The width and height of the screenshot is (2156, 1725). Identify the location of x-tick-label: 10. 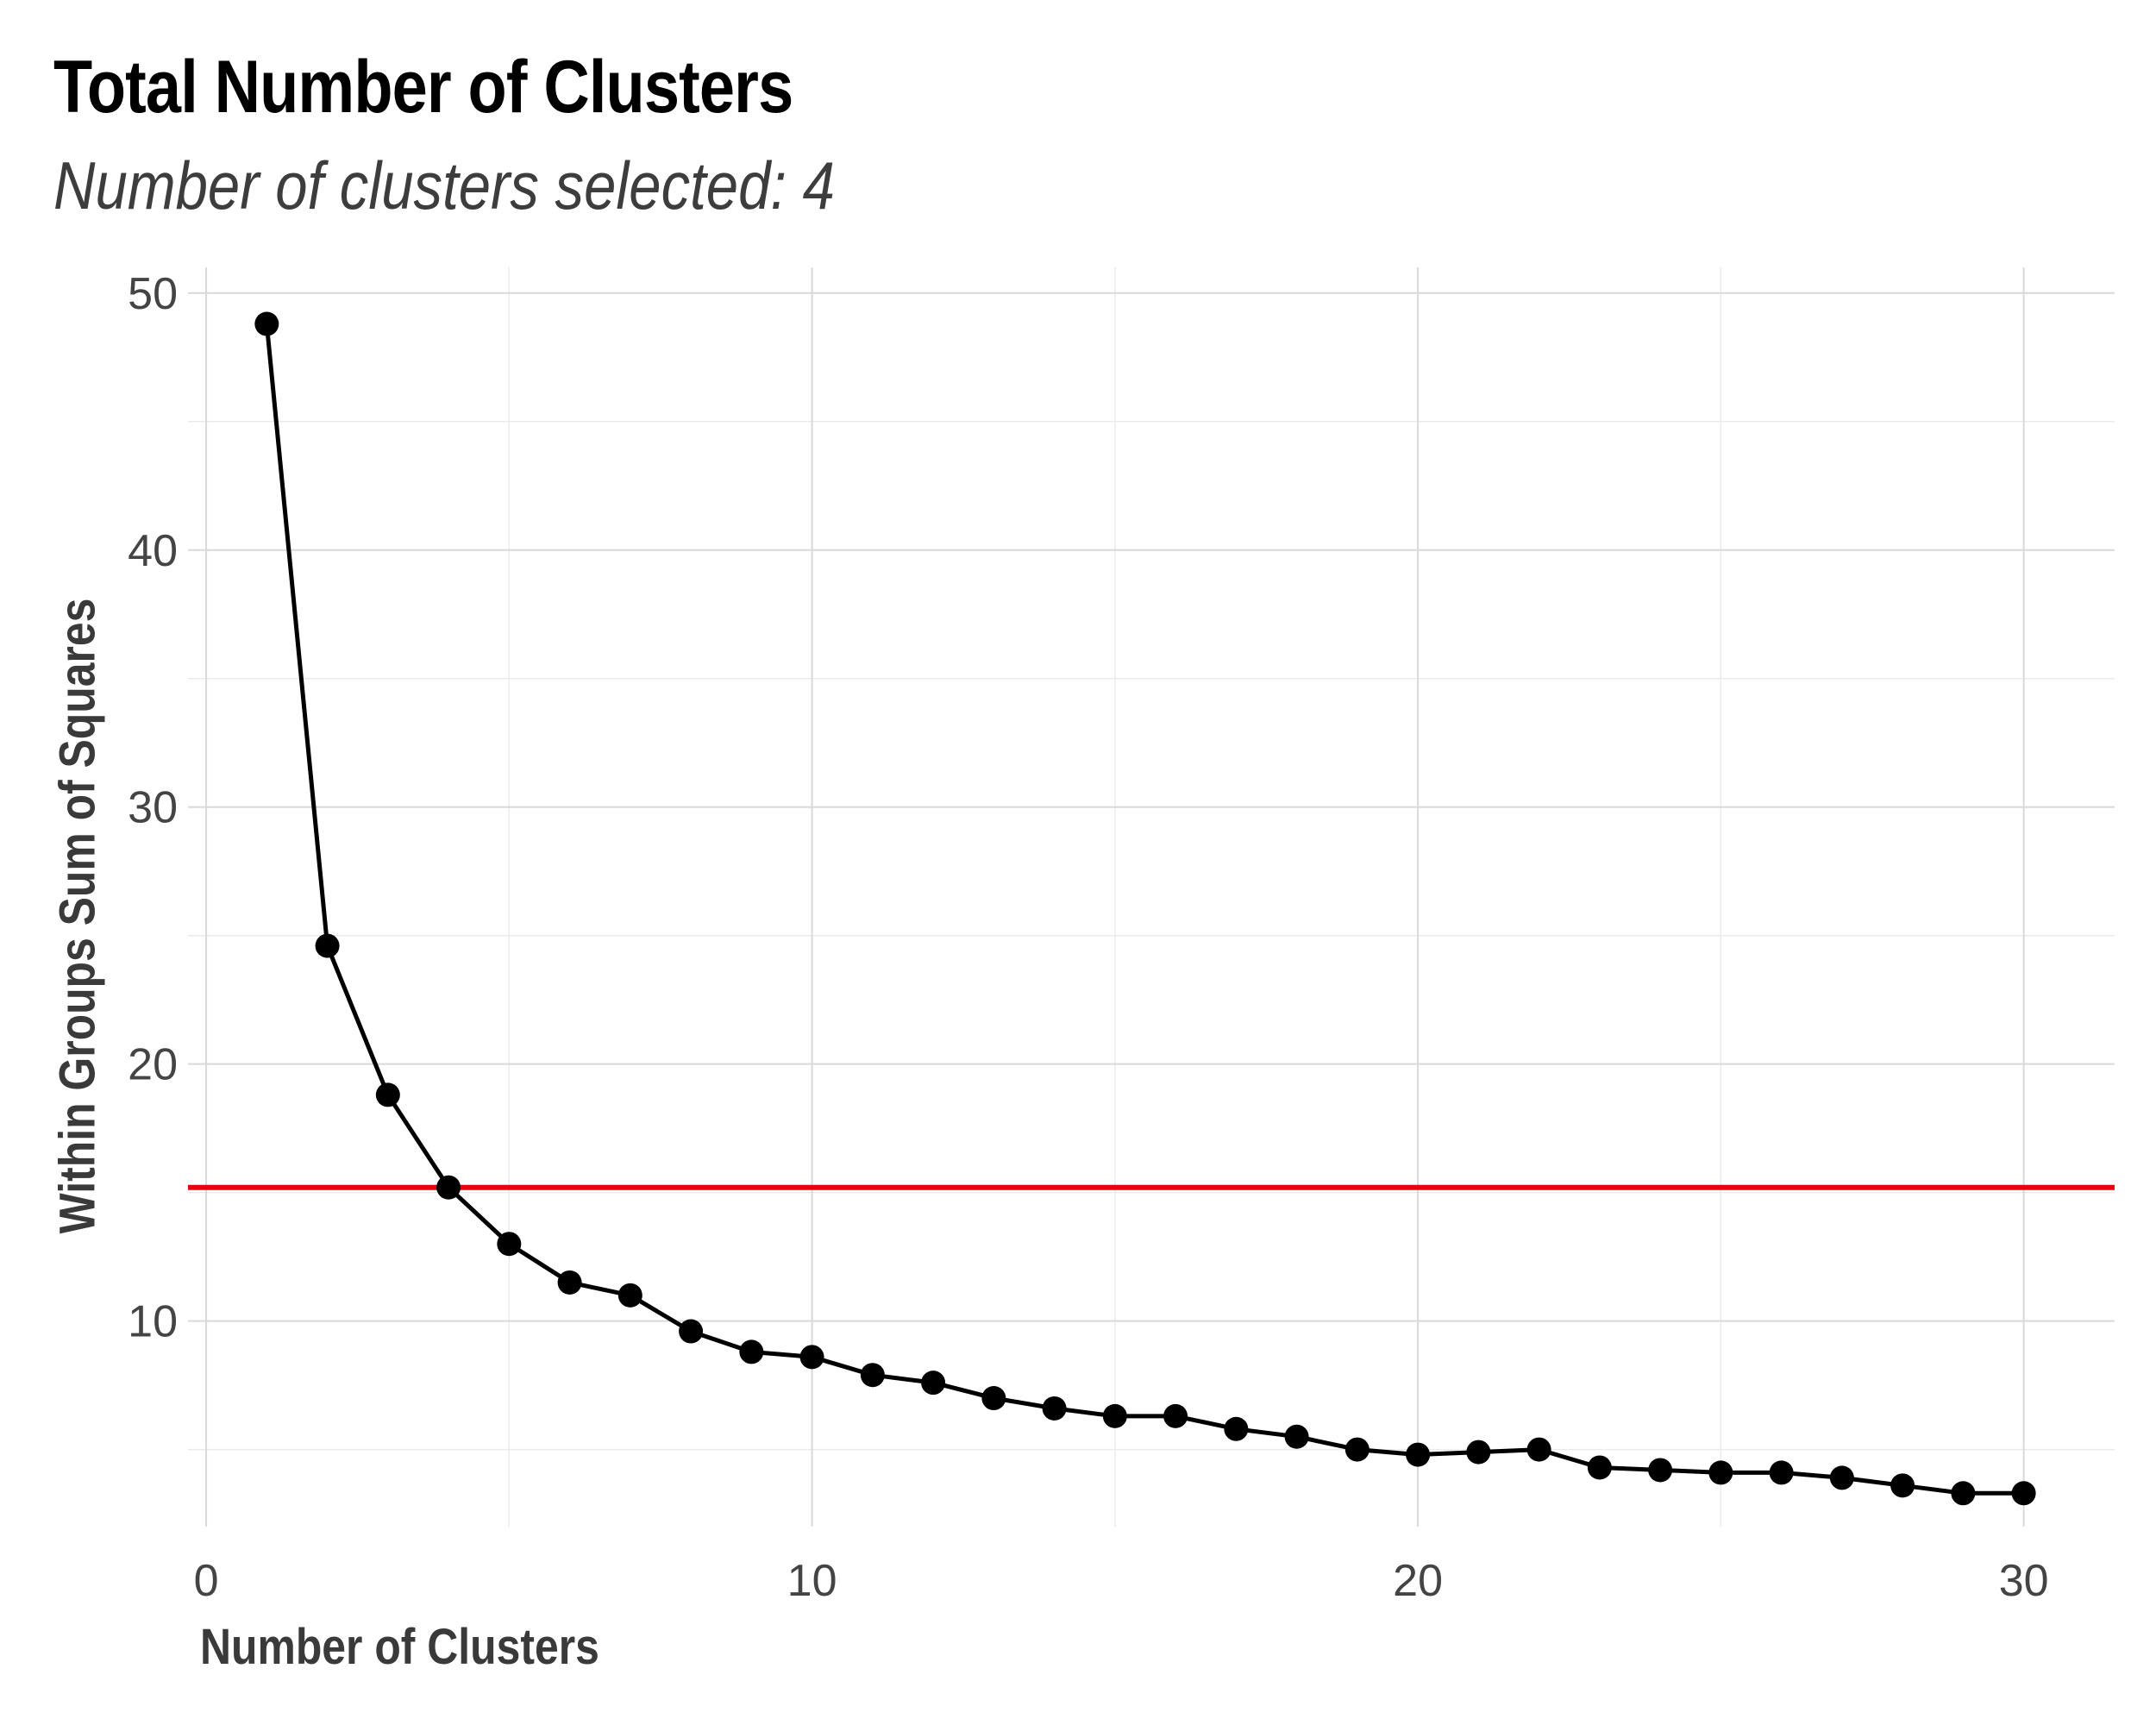
(812, 1581).